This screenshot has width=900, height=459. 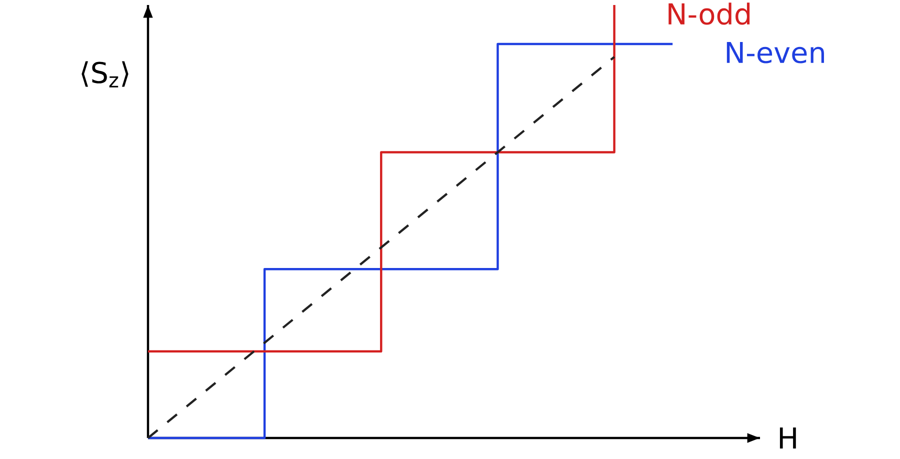 I want to click on x-axis-title: H, so click(x=788, y=438).